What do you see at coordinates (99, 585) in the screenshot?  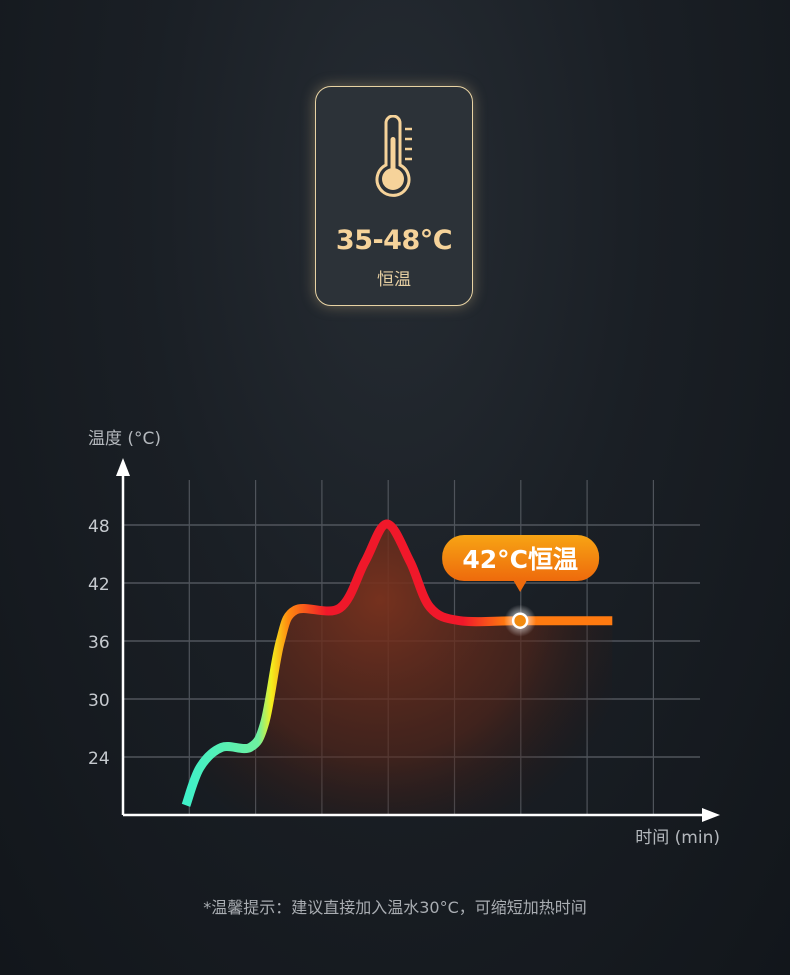 I see `y-tick-label: 42` at bounding box center [99, 585].